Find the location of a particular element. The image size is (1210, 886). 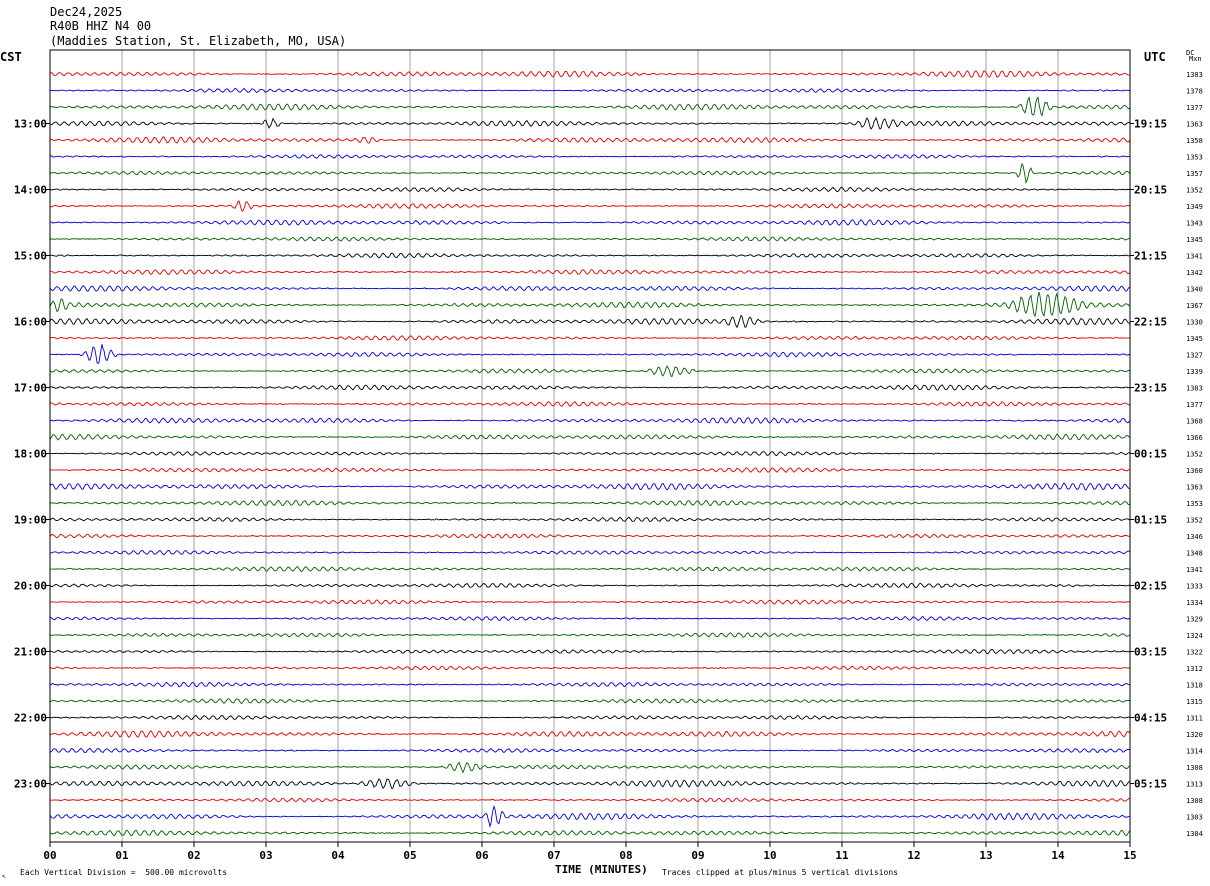

x-axis-title: TIME (MINUTES) is located at coordinates (601, 869).